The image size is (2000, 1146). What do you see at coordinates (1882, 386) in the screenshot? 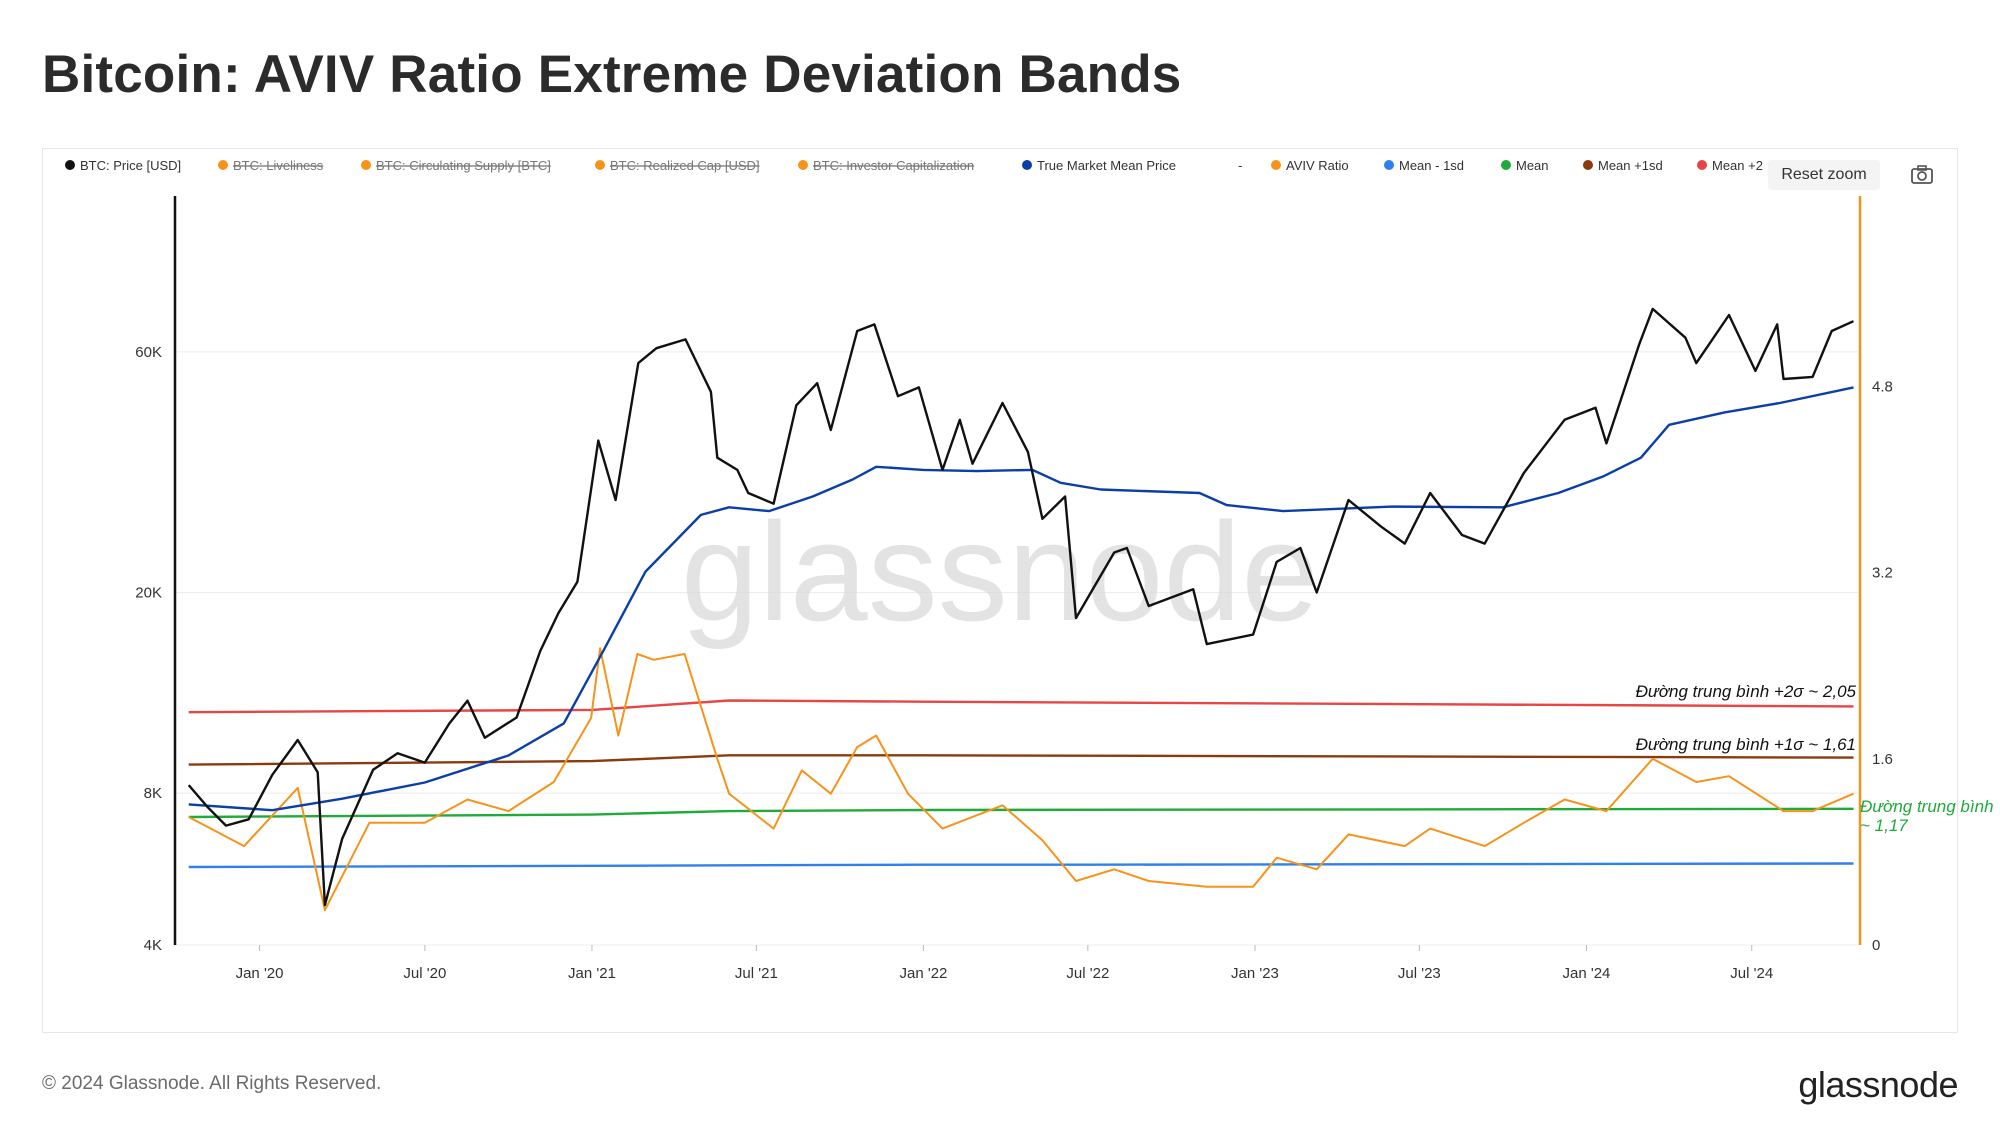
I see `y-right-tick-label: 4.8` at bounding box center [1882, 386].